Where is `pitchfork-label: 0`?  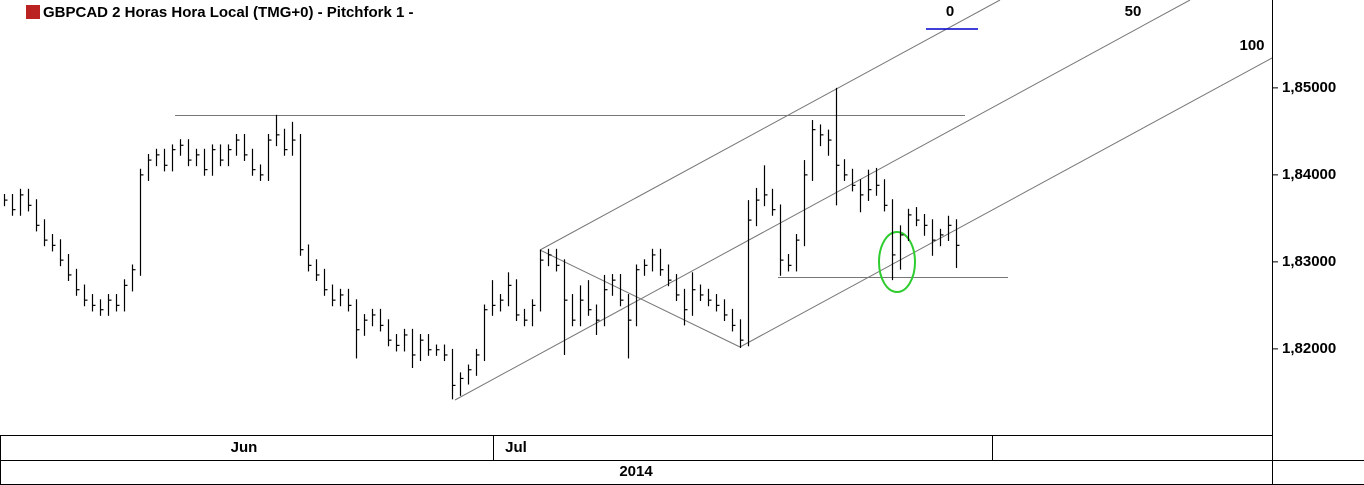
pitchfork-label: 0 is located at coordinates (950, 11).